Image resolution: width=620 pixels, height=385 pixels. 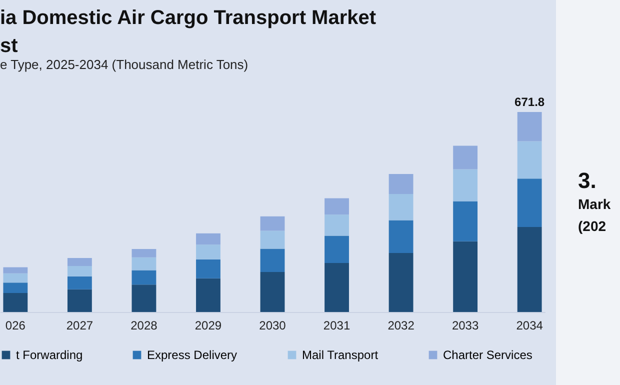 What do you see at coordinates (15, 325) in the screenshot?
I see `x-tick-label: 026` at bounding box center [15, 325].